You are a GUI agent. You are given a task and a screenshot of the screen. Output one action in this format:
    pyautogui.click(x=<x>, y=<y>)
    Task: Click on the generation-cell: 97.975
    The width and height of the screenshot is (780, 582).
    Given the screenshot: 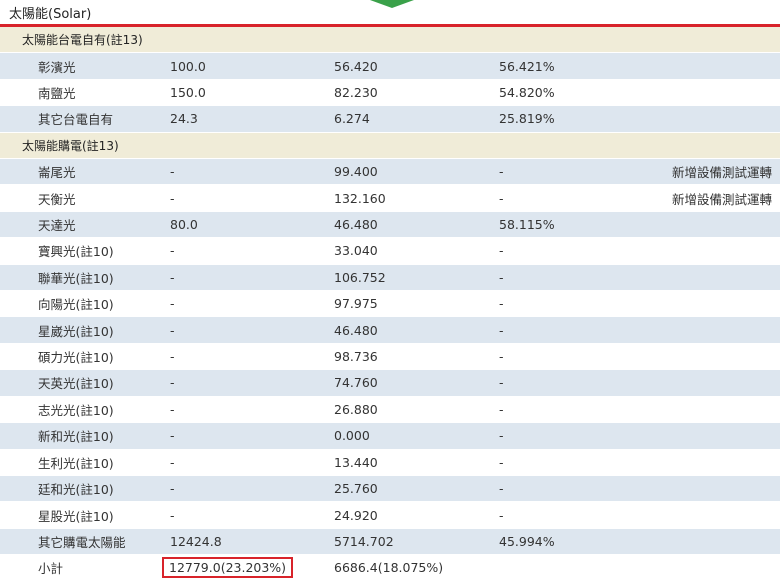 What is the action you would take?
    pyautogui.click(x=416, y=304)
    